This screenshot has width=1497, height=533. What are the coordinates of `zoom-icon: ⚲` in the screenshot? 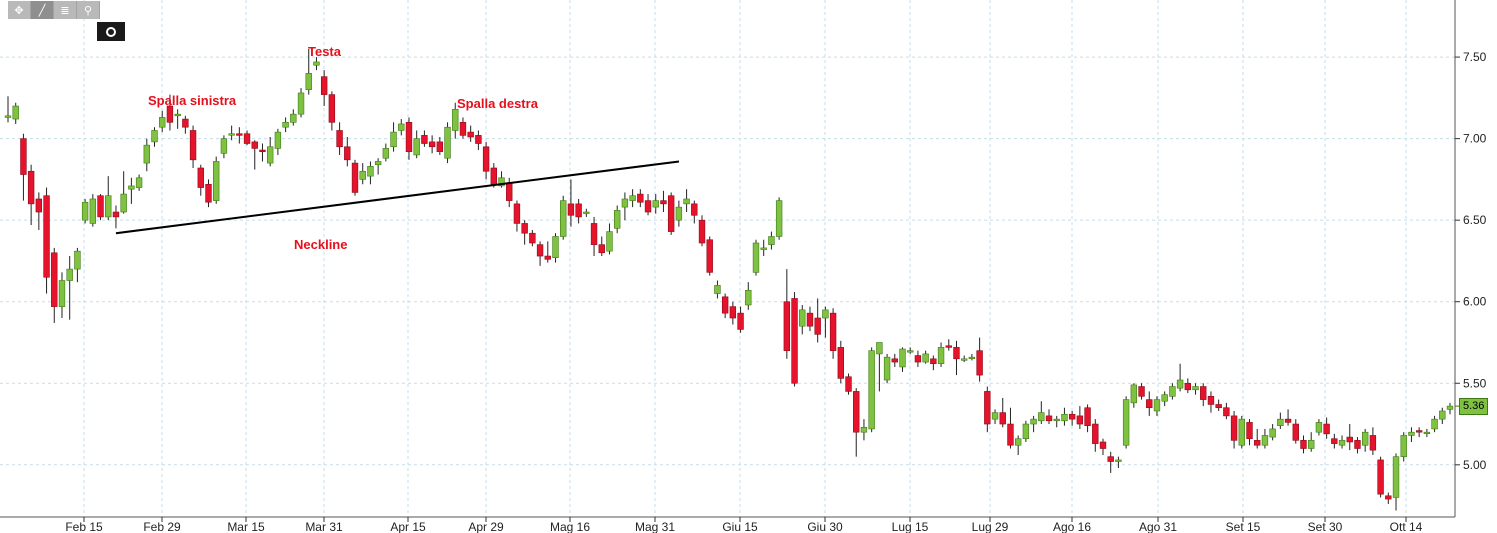 It's located at (88, 10).